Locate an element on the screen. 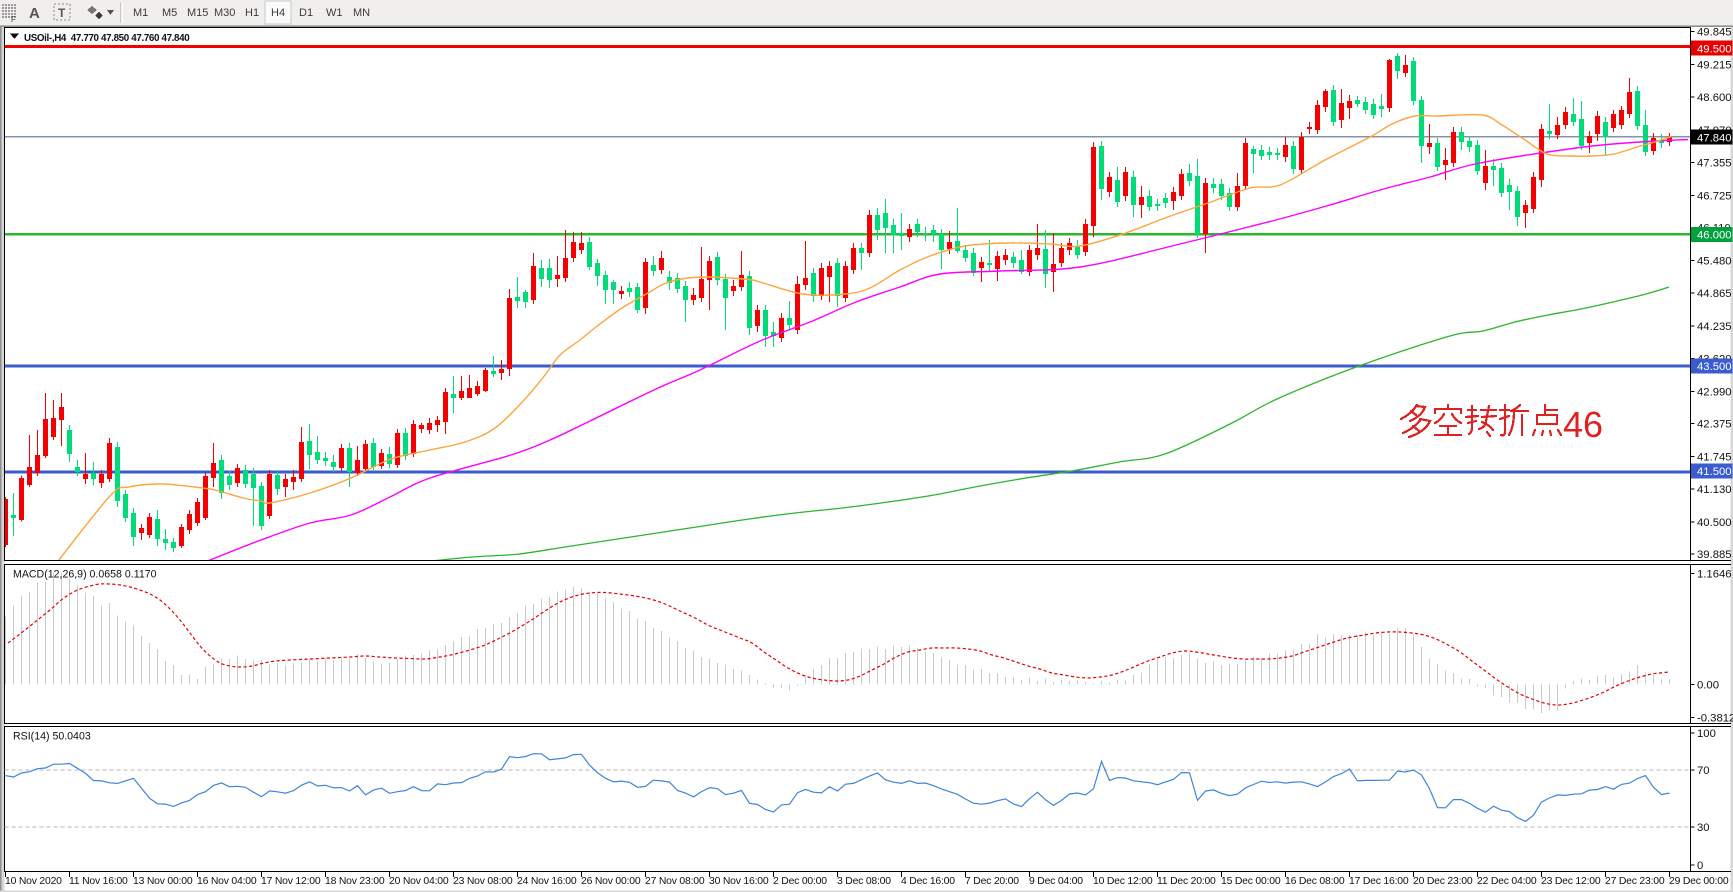 The height and width of the screenshot is (892, 1733). svg-text: 11 Dec 20:00 is located at coordinates (1186, 881).